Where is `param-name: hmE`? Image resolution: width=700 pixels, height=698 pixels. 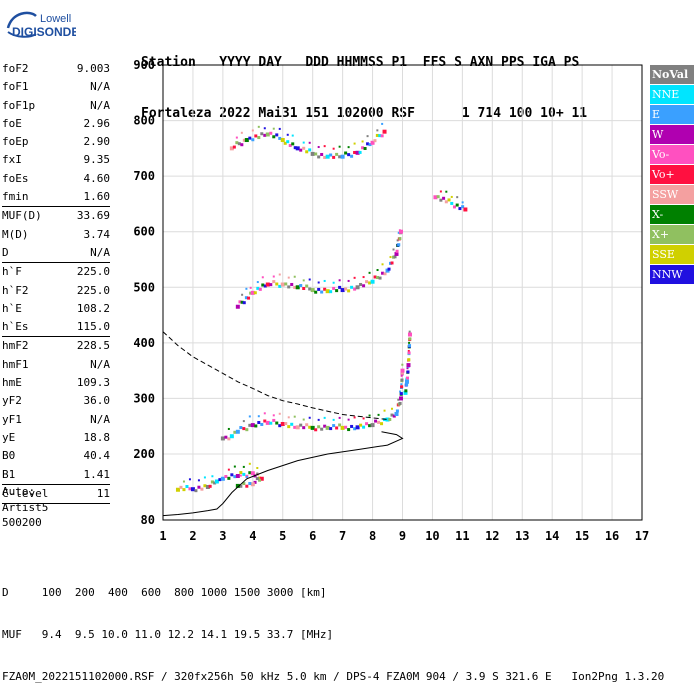
param-name: hmE is located at coordinates (12, 383).